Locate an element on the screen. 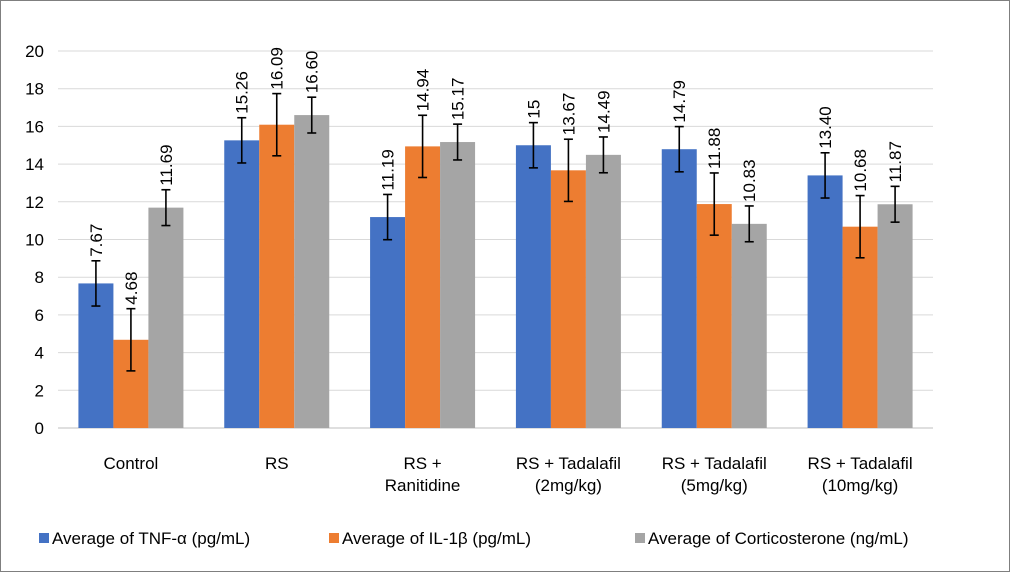 The height and width of the screenshot is (576, 1010). legend-label: Average of TNF-α (pg/mL) is located at coordinates (151, 538).